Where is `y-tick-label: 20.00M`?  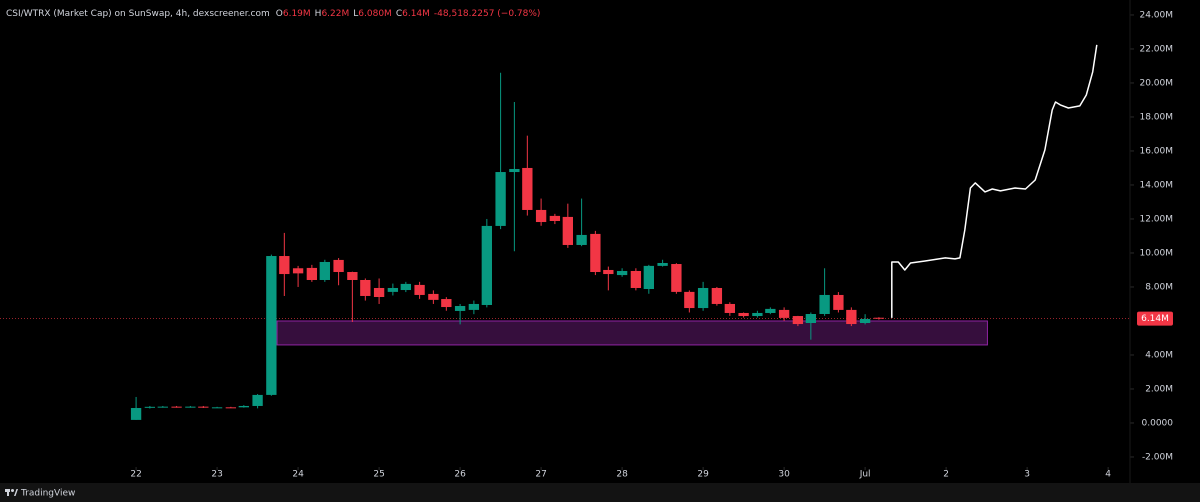
y-tick-label: 20.00M is located at coordinates (1156, 83).